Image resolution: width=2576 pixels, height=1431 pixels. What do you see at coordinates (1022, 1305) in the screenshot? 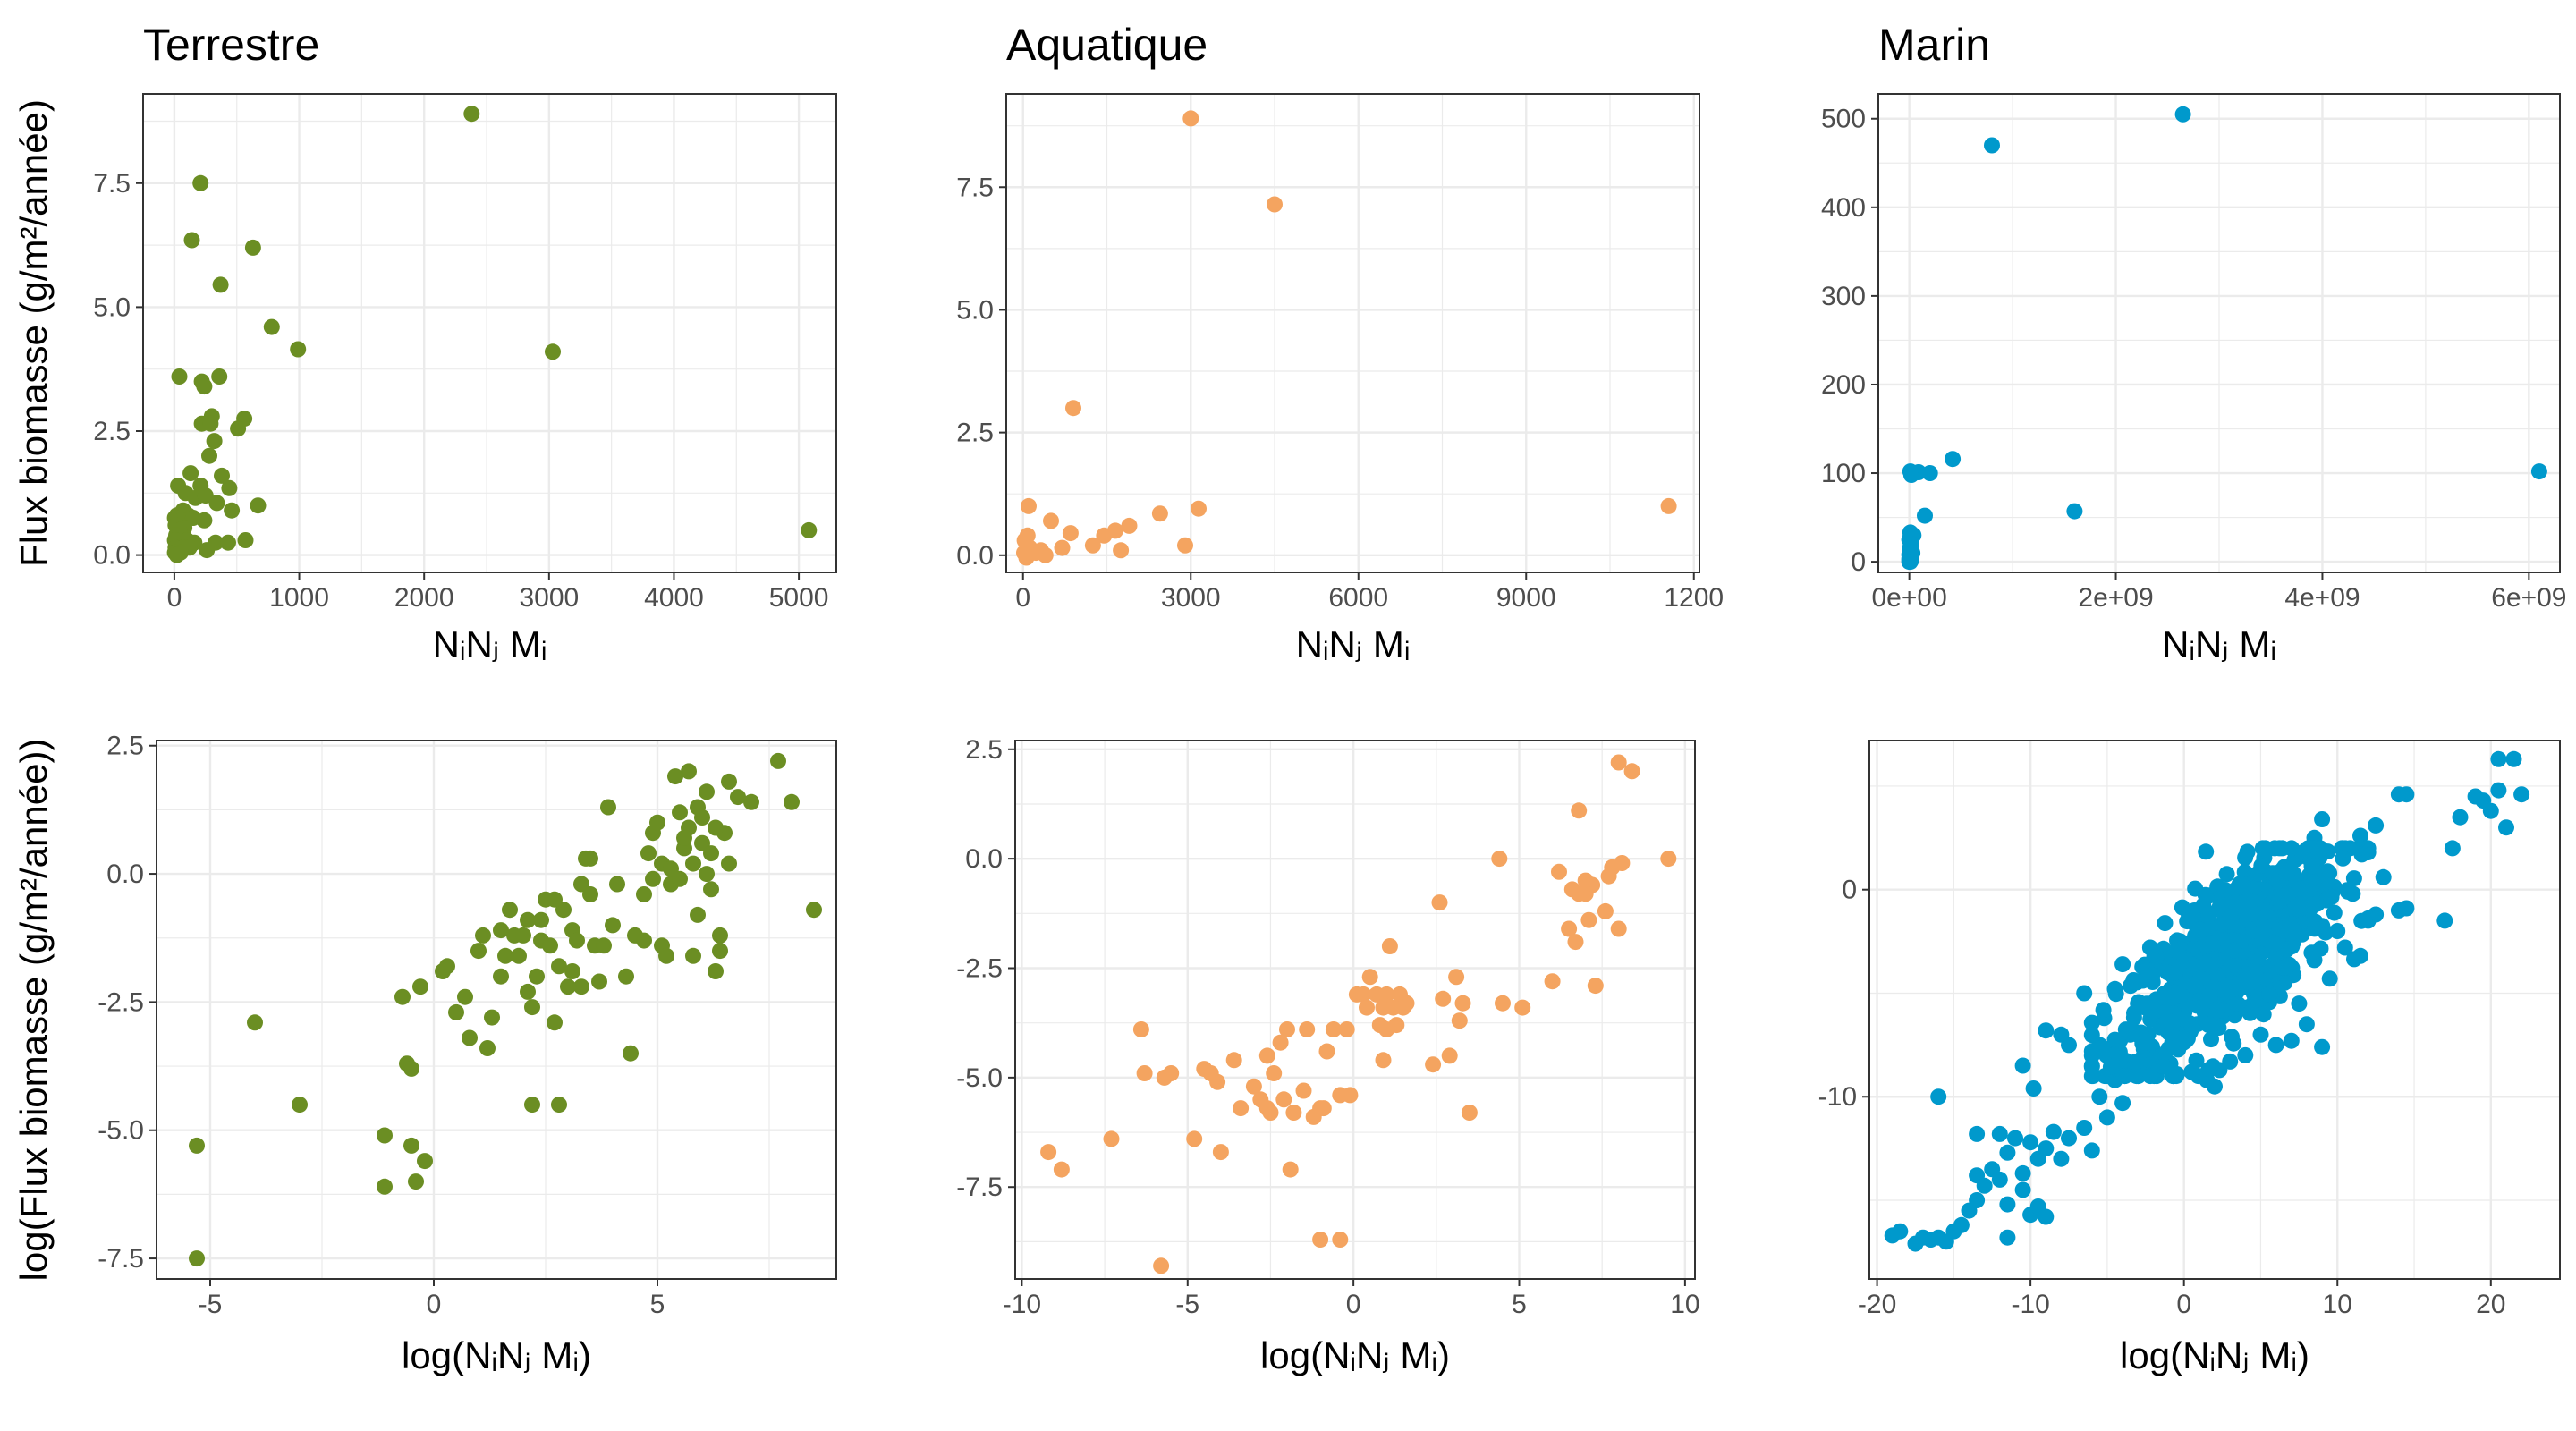
I see `x-tick-label: -10` at bounding box center [1022, 1305].